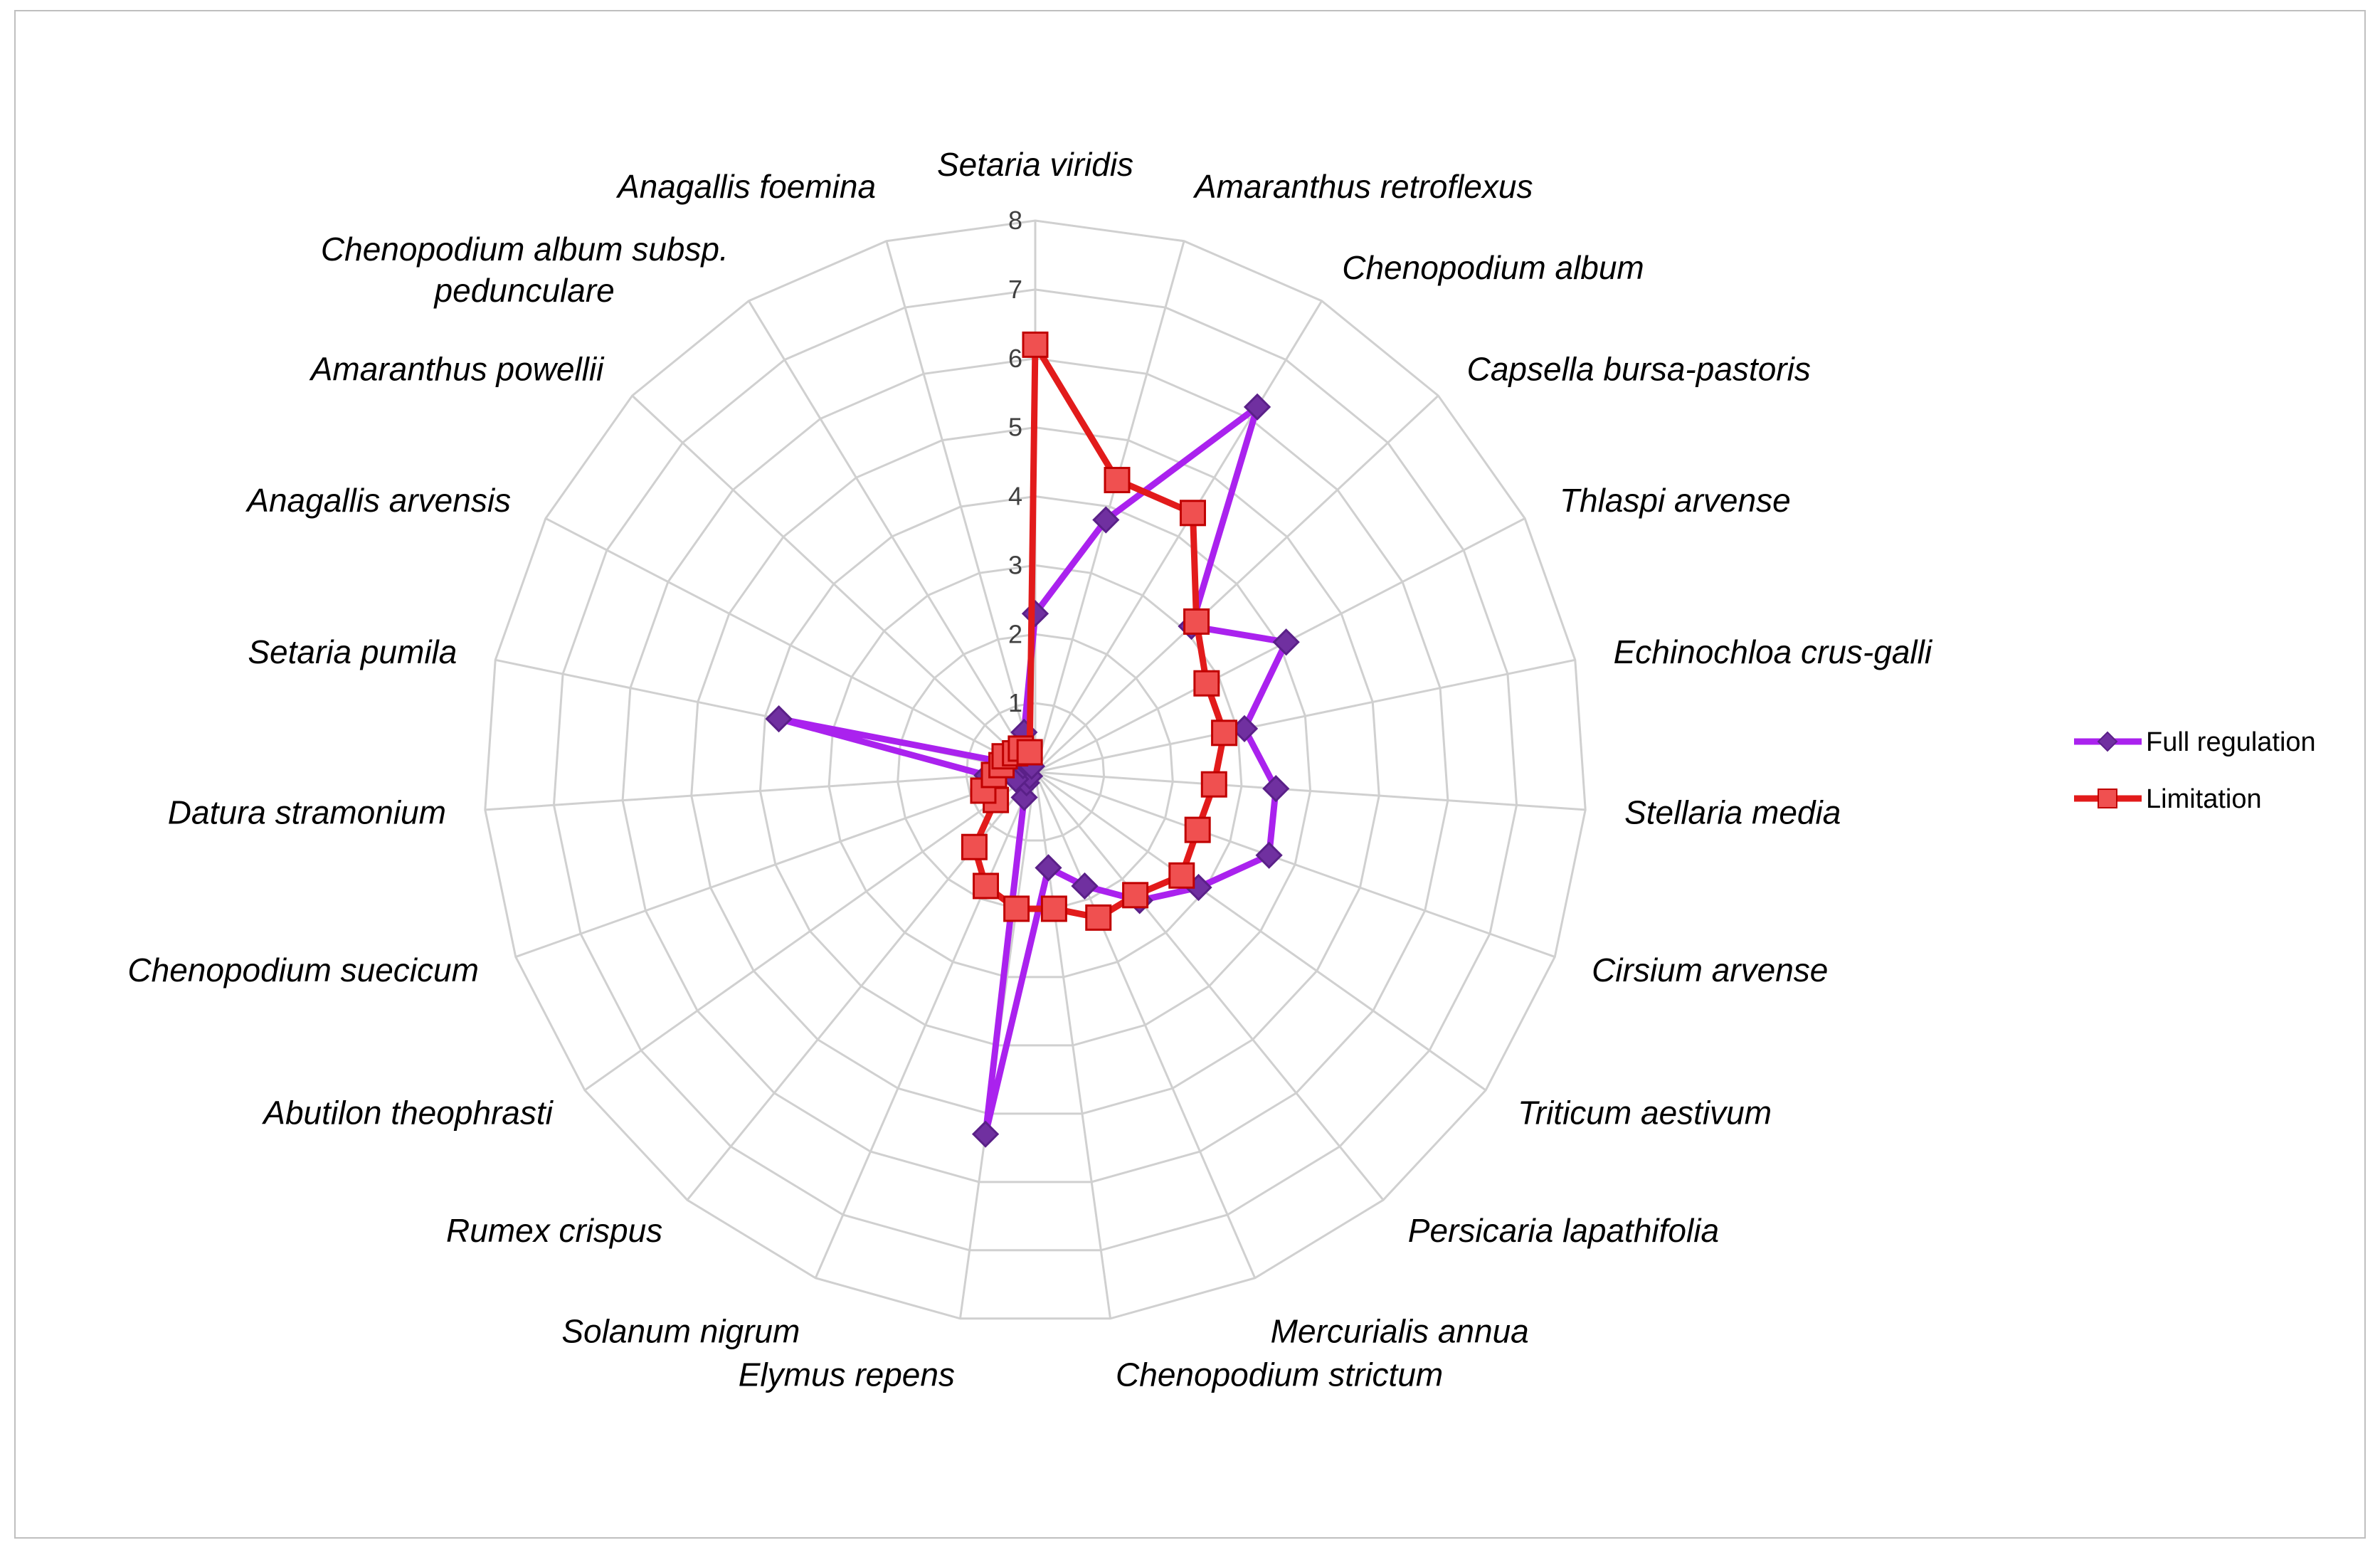  Describe the element at coordinates (2231, 742) in the screenshot. I see `legend-label: Full regulation` at that location.